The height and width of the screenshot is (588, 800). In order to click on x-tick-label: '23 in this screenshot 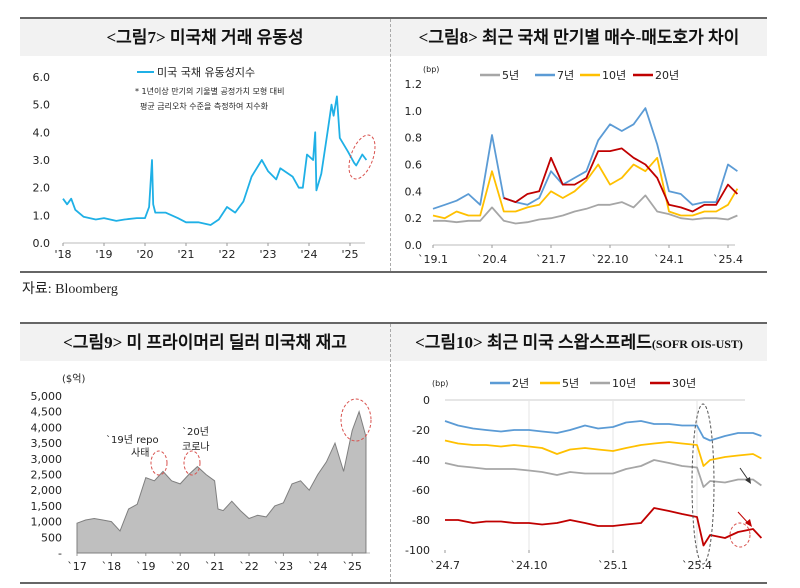, I will do `click(267, 254)`.